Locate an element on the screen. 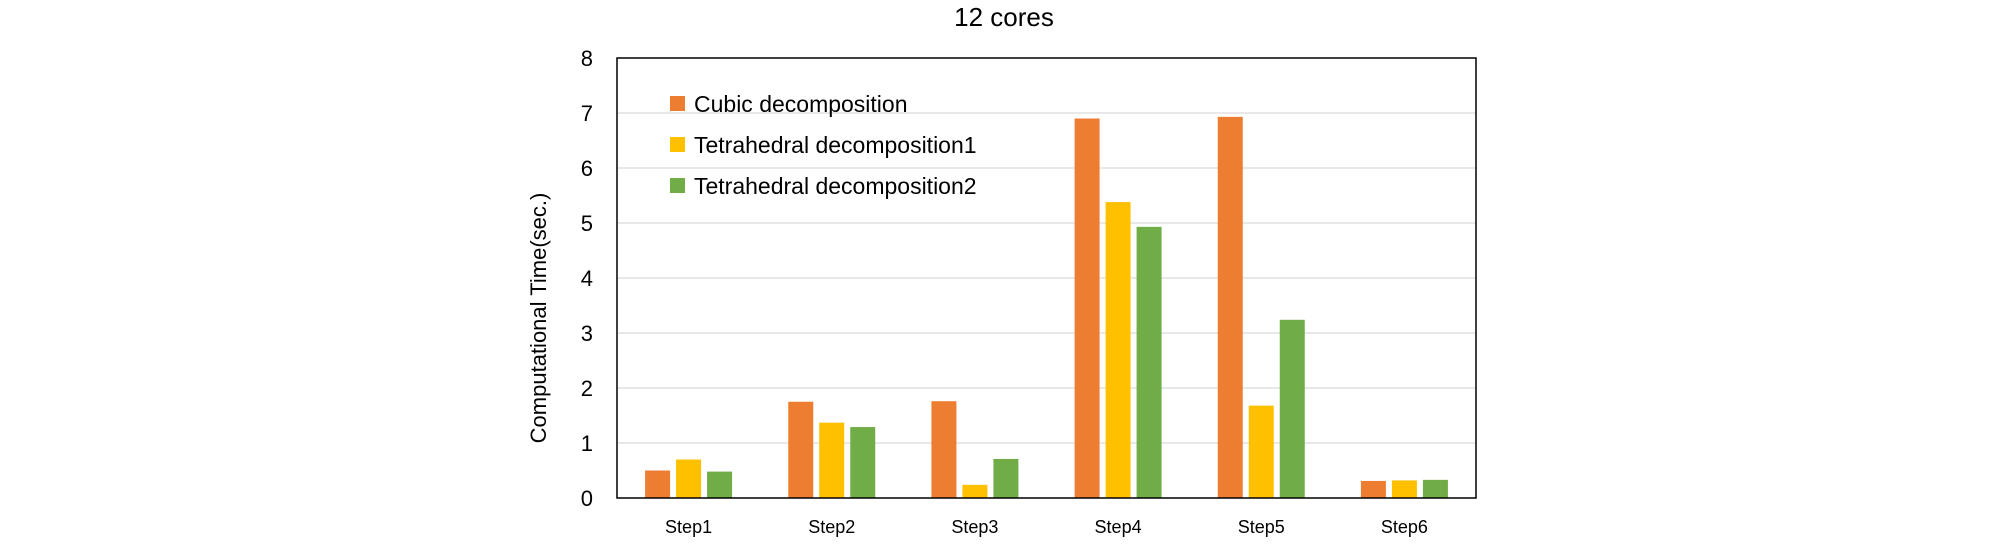  x-category-label: Step2 is located at coordinates (831, 527).